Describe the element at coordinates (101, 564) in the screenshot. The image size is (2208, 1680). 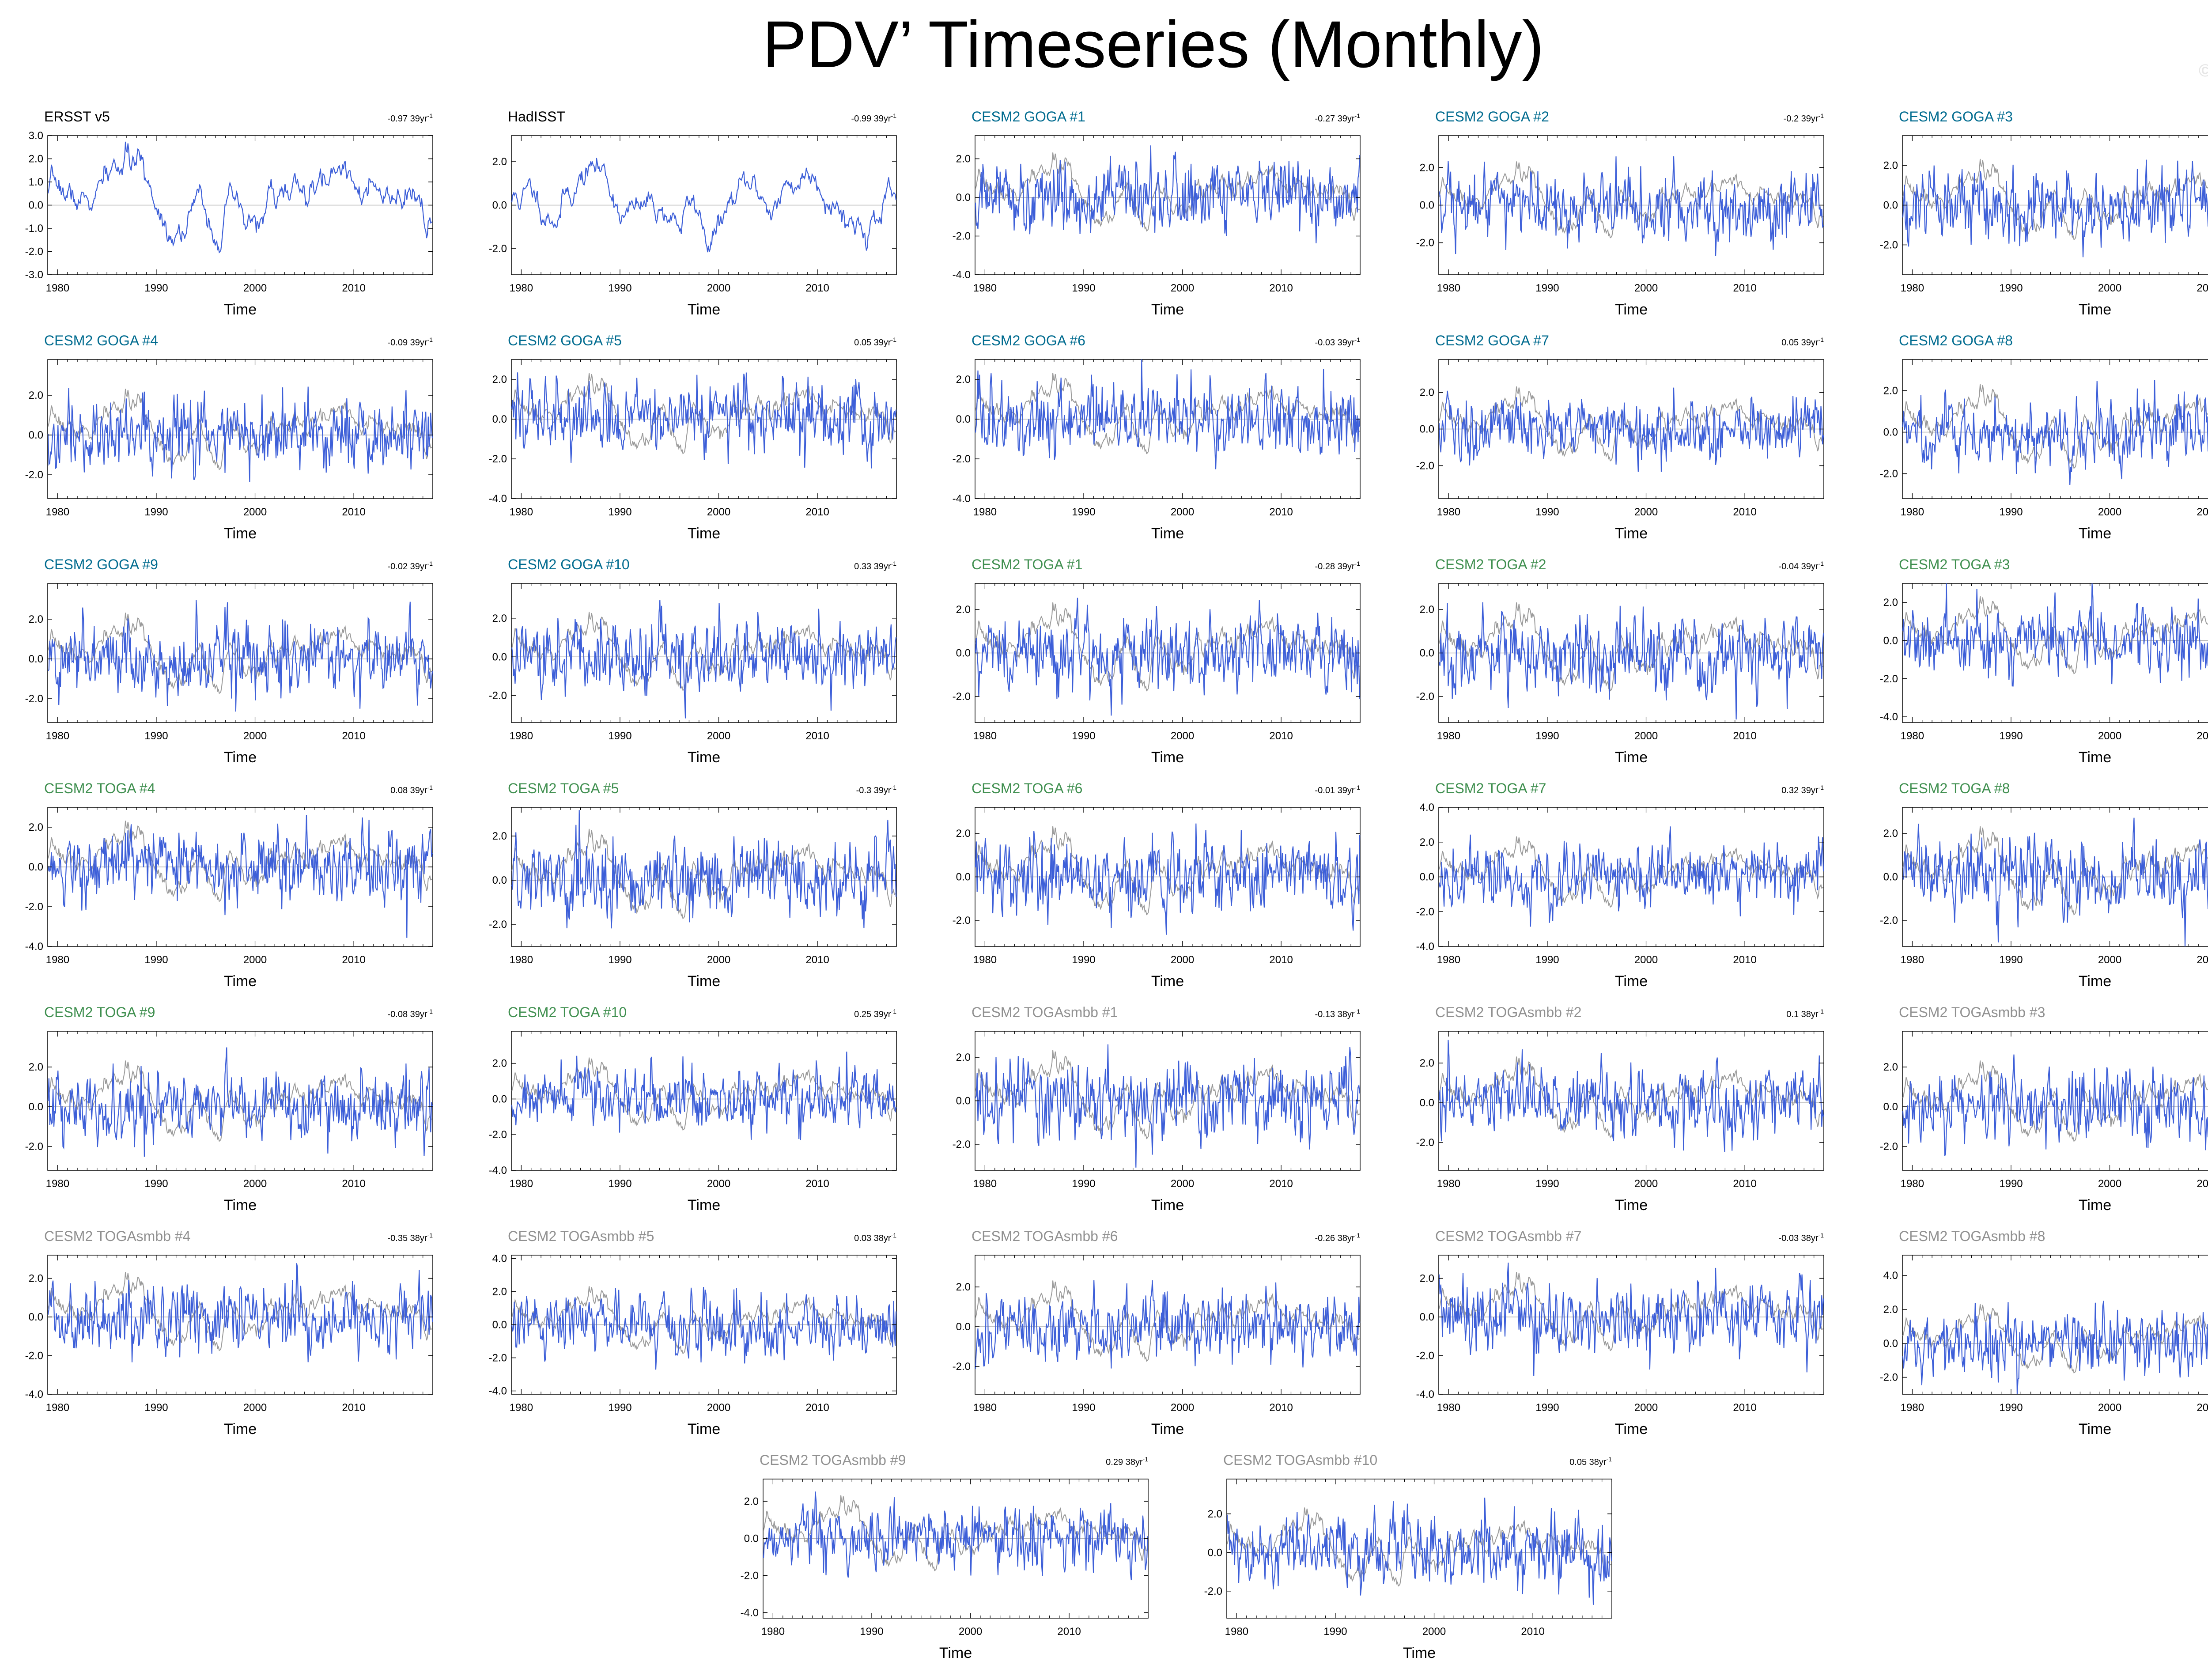
I see `panel-title: CESM2 GOGA #9` at that location.